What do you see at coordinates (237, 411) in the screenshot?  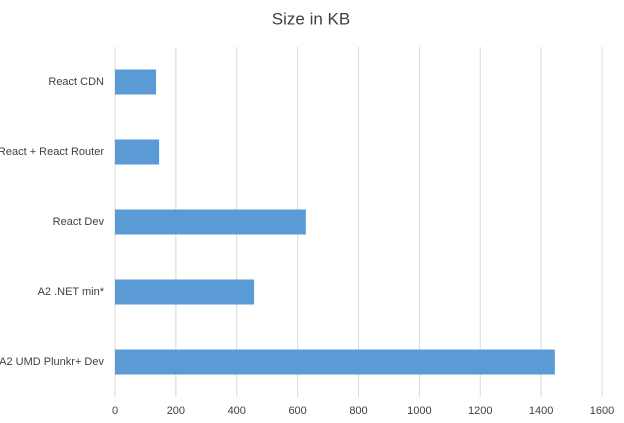 I see `x-tick-label: 400` at bounding box center [237, 411].